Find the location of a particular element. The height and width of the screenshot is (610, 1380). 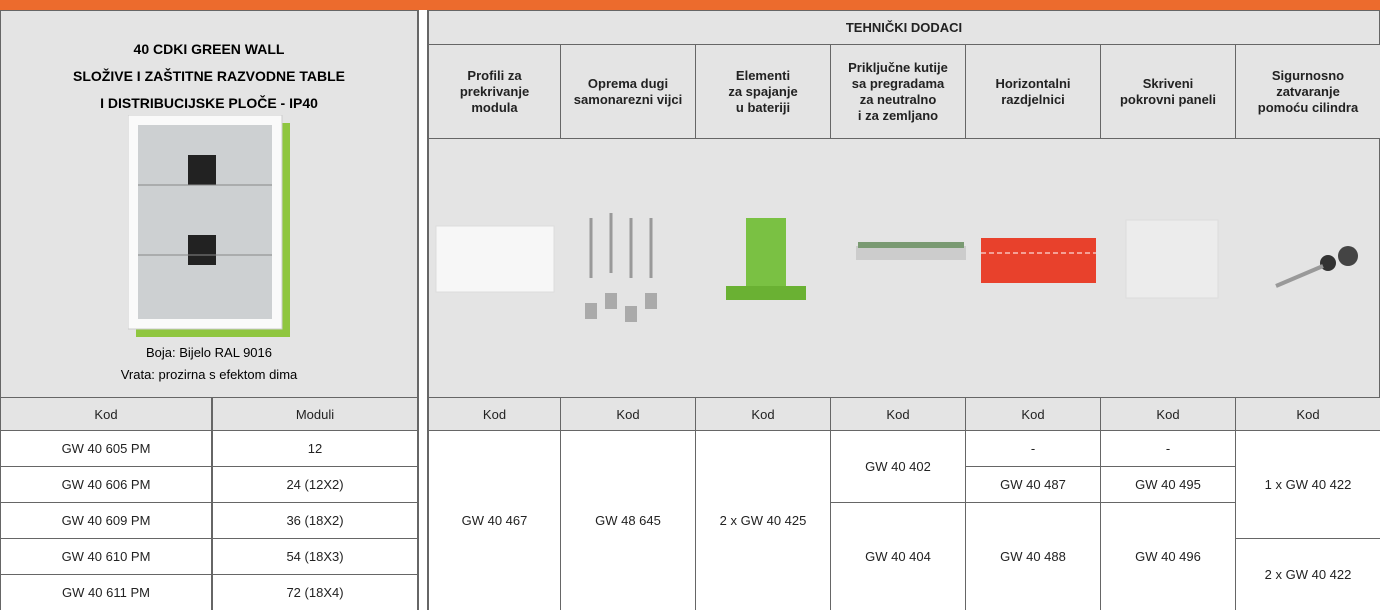

column-header: Sigurnosno zatvaranje pomoću cilindra is located at coordinates (1307, 91).